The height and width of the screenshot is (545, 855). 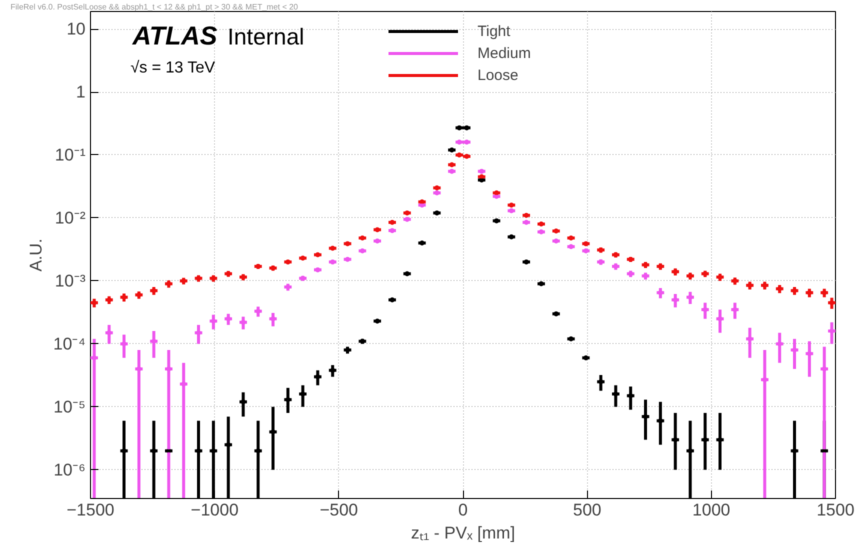 What do you see at coordinates (214, 510) in the screenshot?
I see `x-tick-label: −1000` at bounding box center [214, 510].